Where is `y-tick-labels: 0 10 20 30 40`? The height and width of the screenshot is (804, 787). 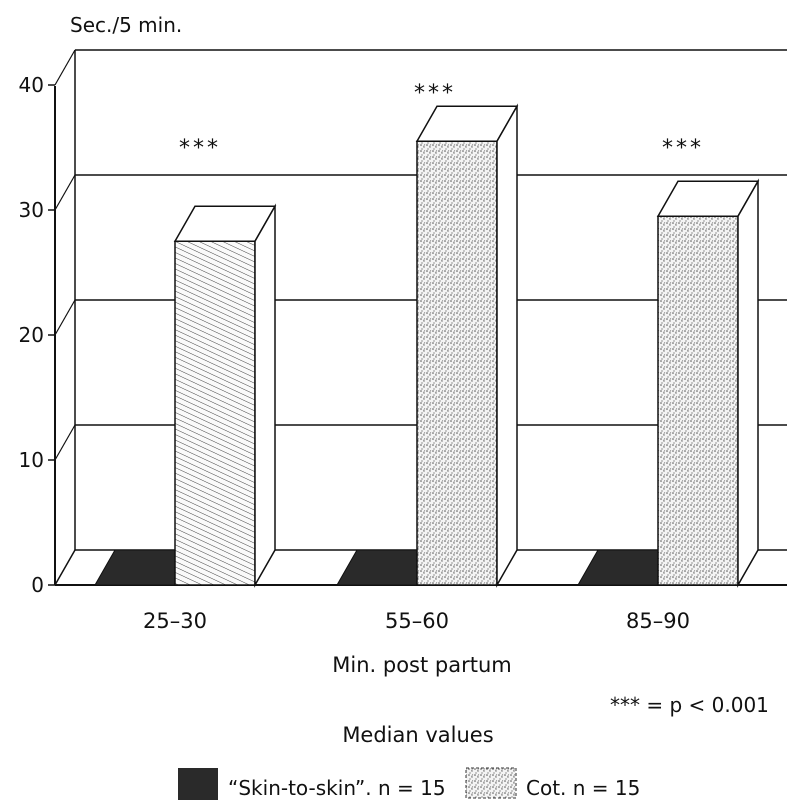 y-tick-labels: 0 10 20 30 40 is located at coordinates (37, 335).